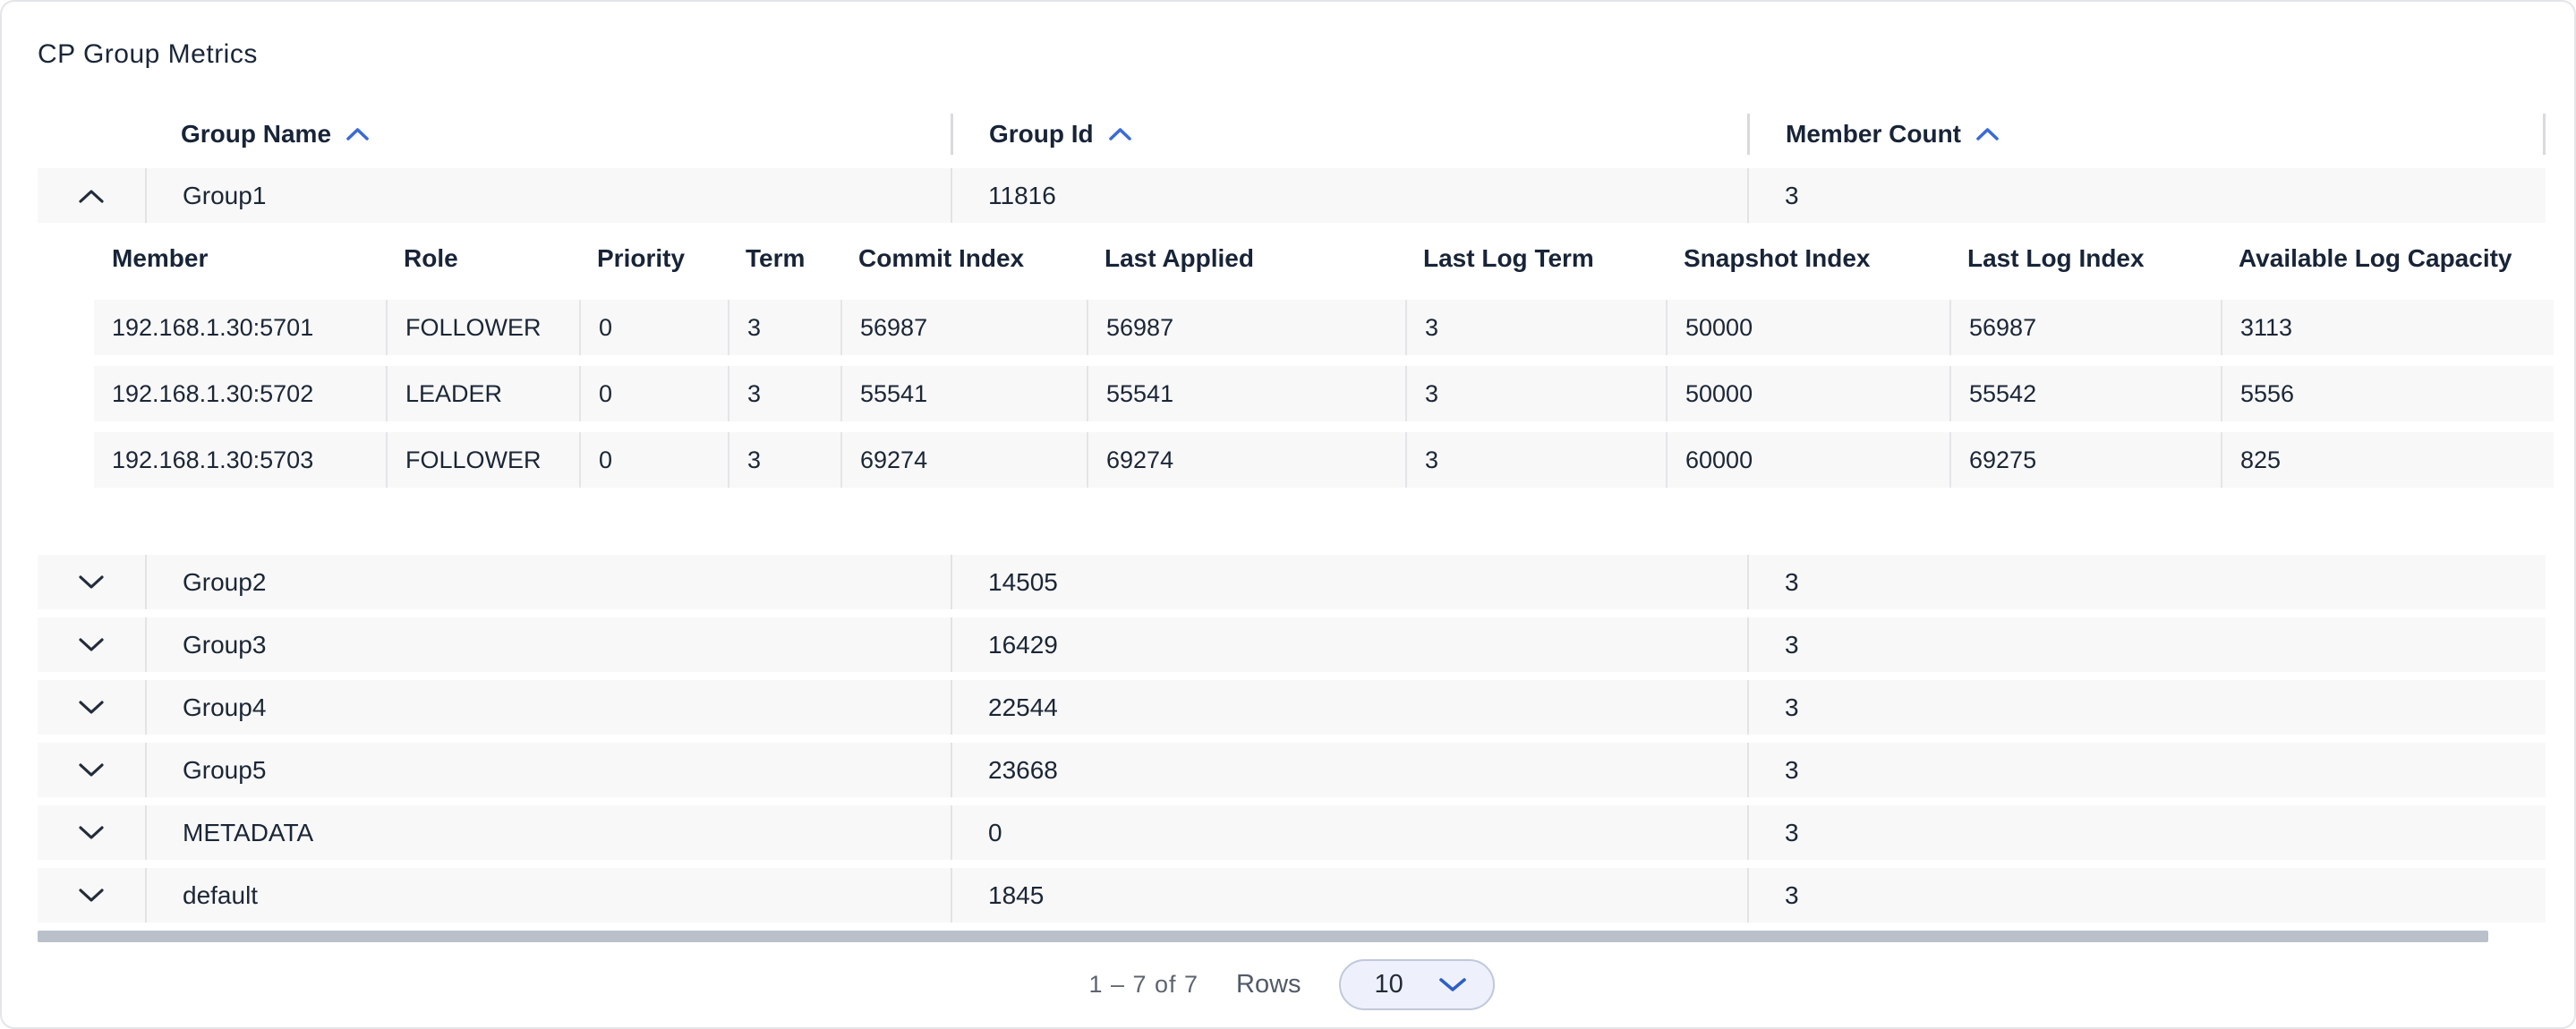  What do you see at coordinates (213, 393) in the screenshot?
I see `member-address-cell: 192.168.1.30:5702` at bounding box center [213, 393].